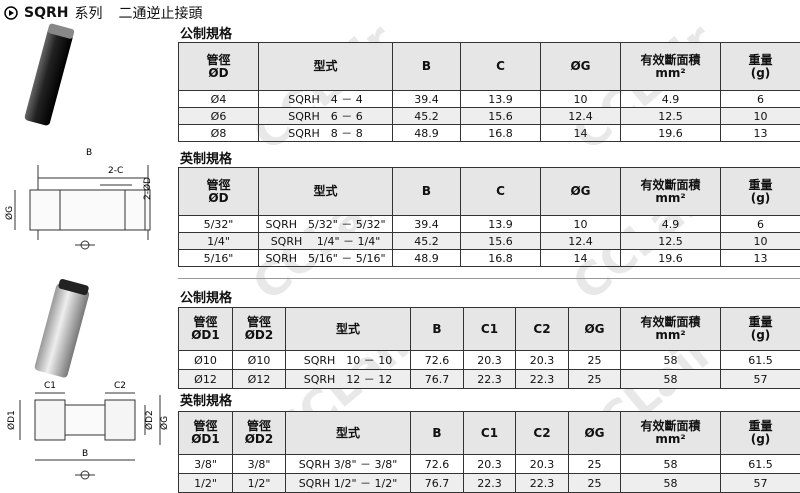 The width and height of the screenshot is (800, 493). I want to click on column-header: C1, so click(489, 329).